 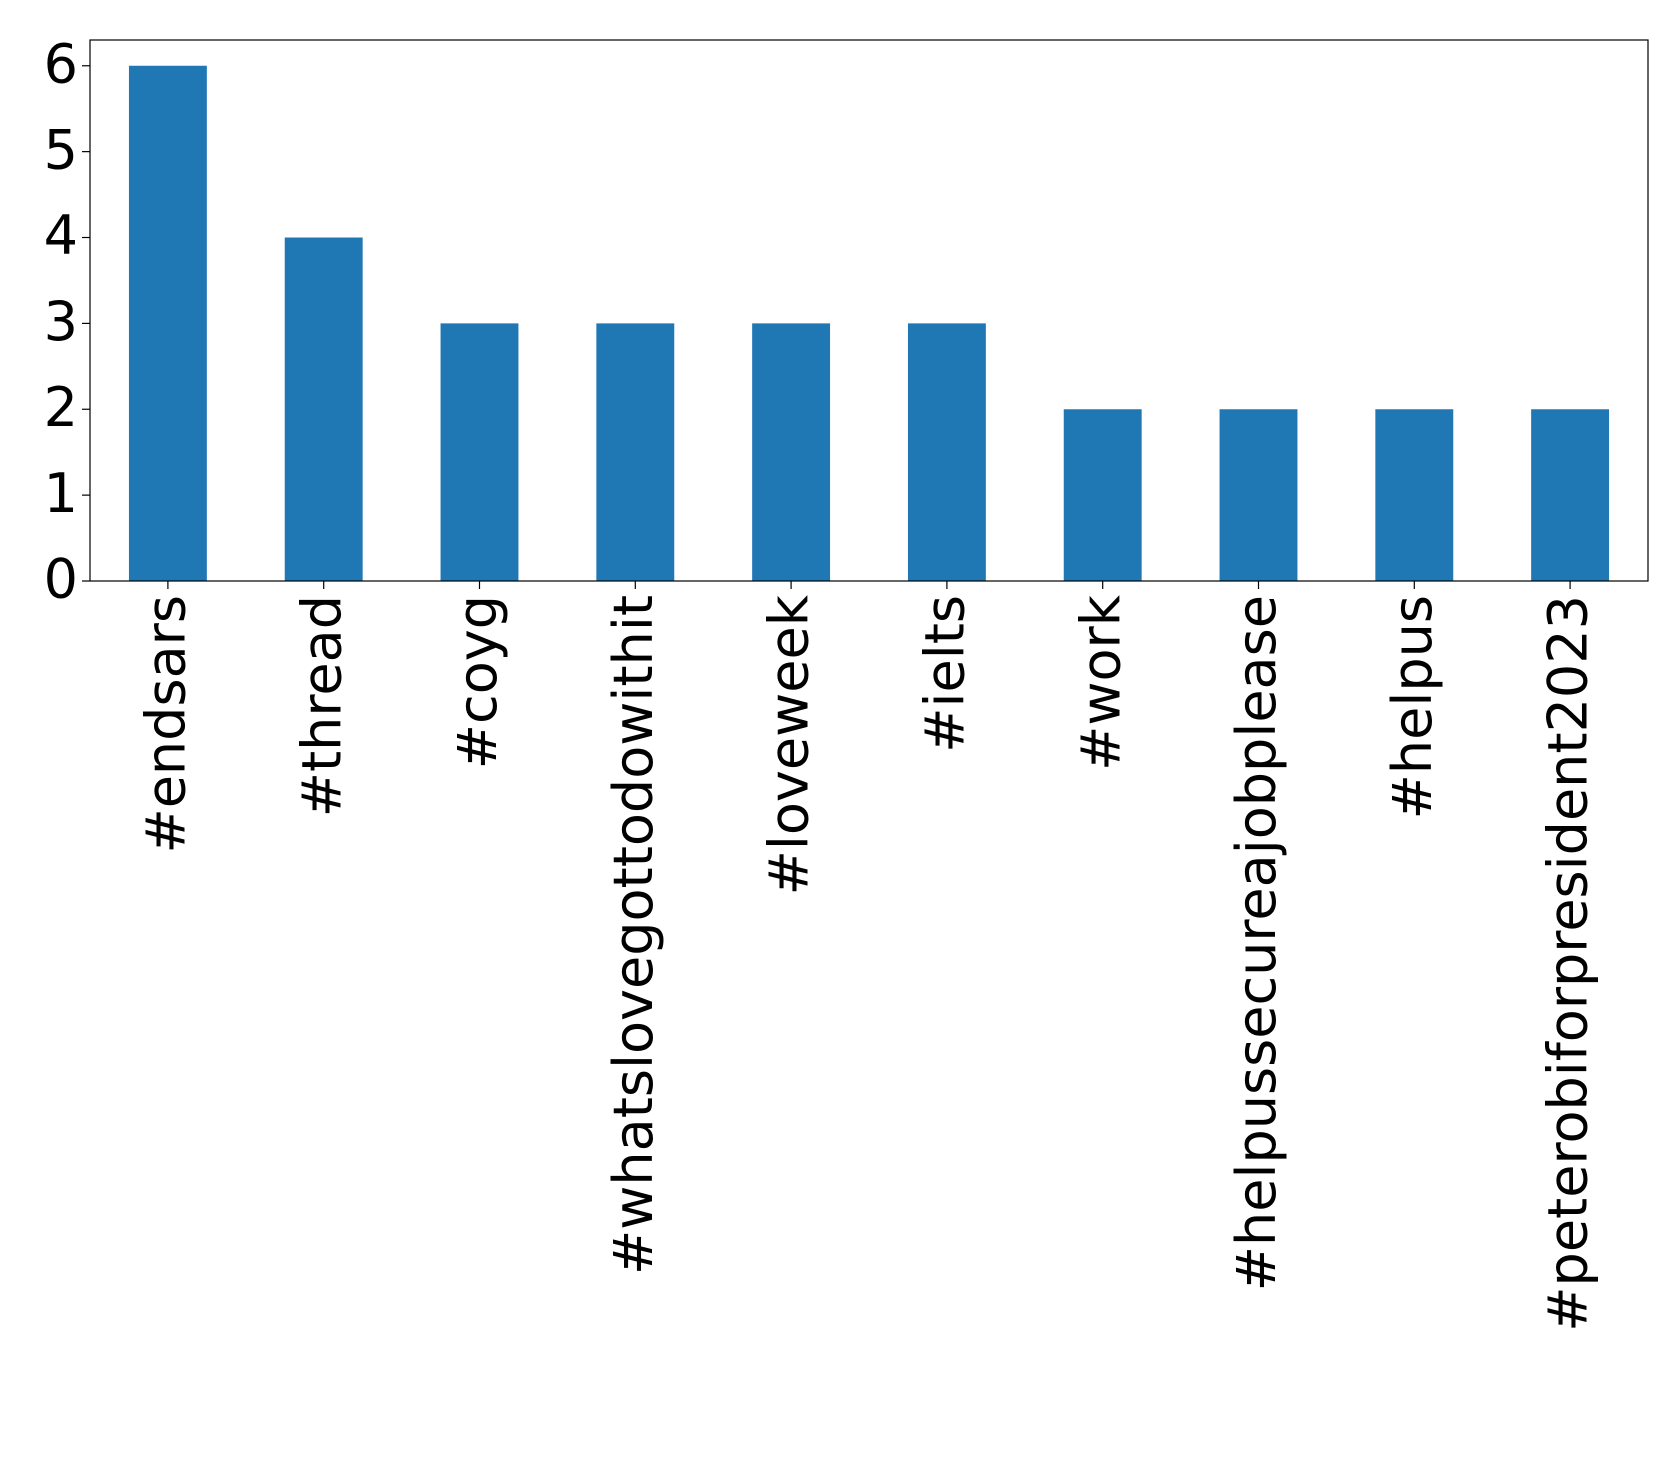 I want to click on x-tick-label: #ielts, so click(x=945, y=674).